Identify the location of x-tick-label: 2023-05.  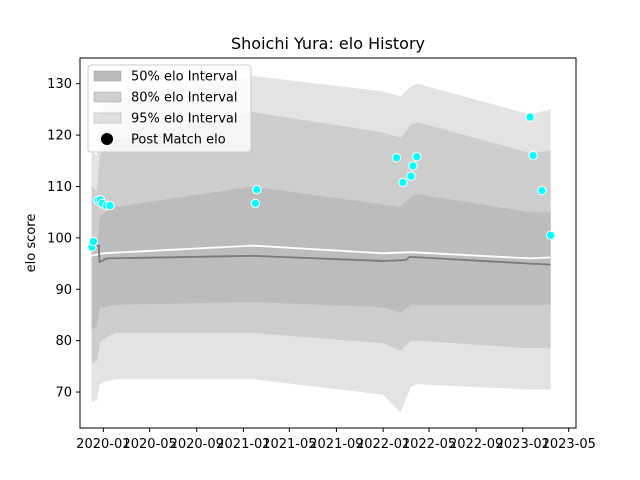
(569, 444).